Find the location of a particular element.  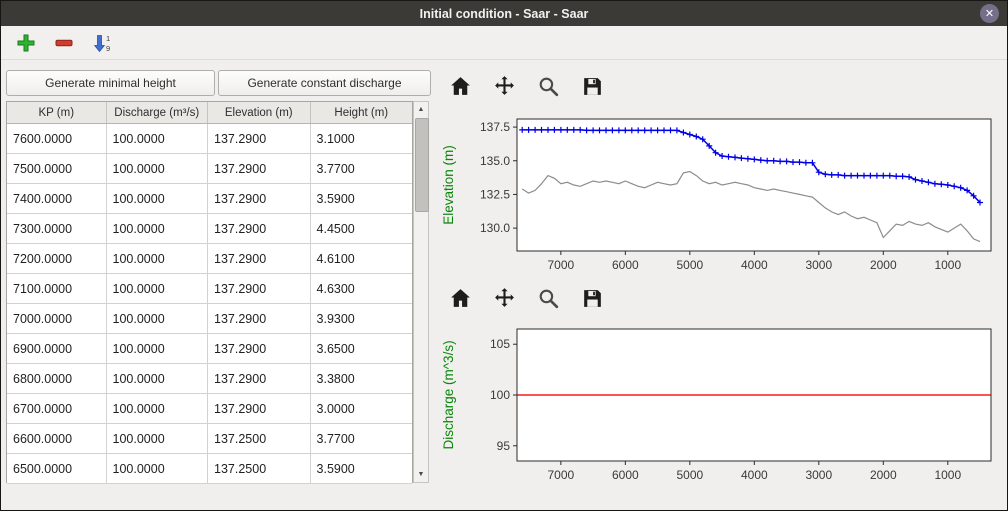

table-row: 6900.0000 100.0000 137.2900 3.6500 is located at coordinates (210, 349).